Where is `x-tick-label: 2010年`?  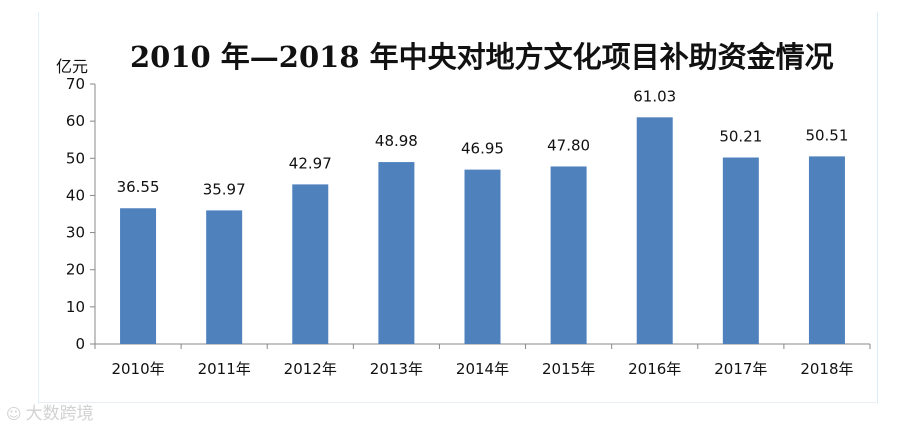
x-tick-label: 2010年 is located at coordinates (137, 369).